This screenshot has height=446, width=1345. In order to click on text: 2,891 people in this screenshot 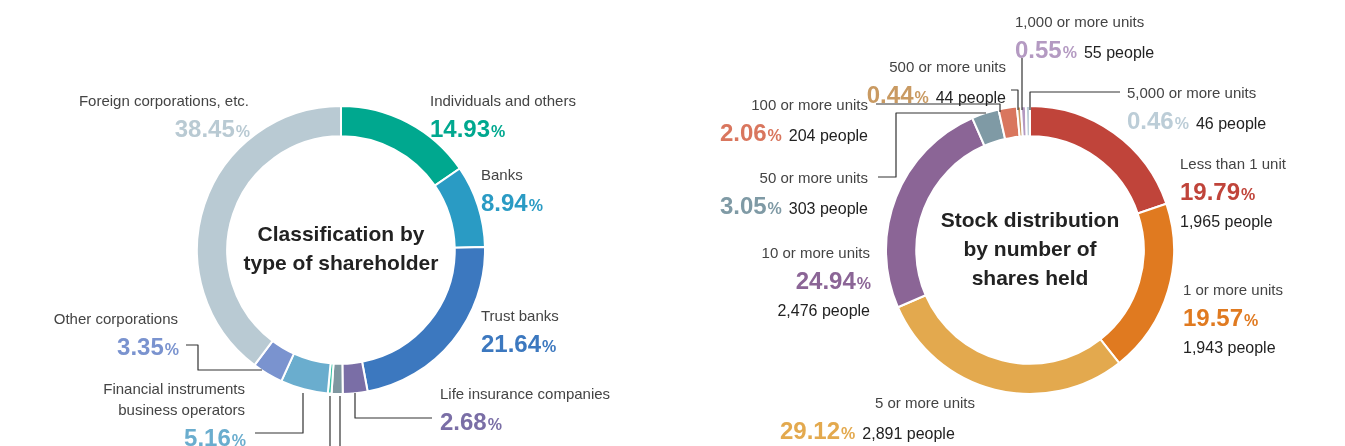, I will do `click(908, 433)`.